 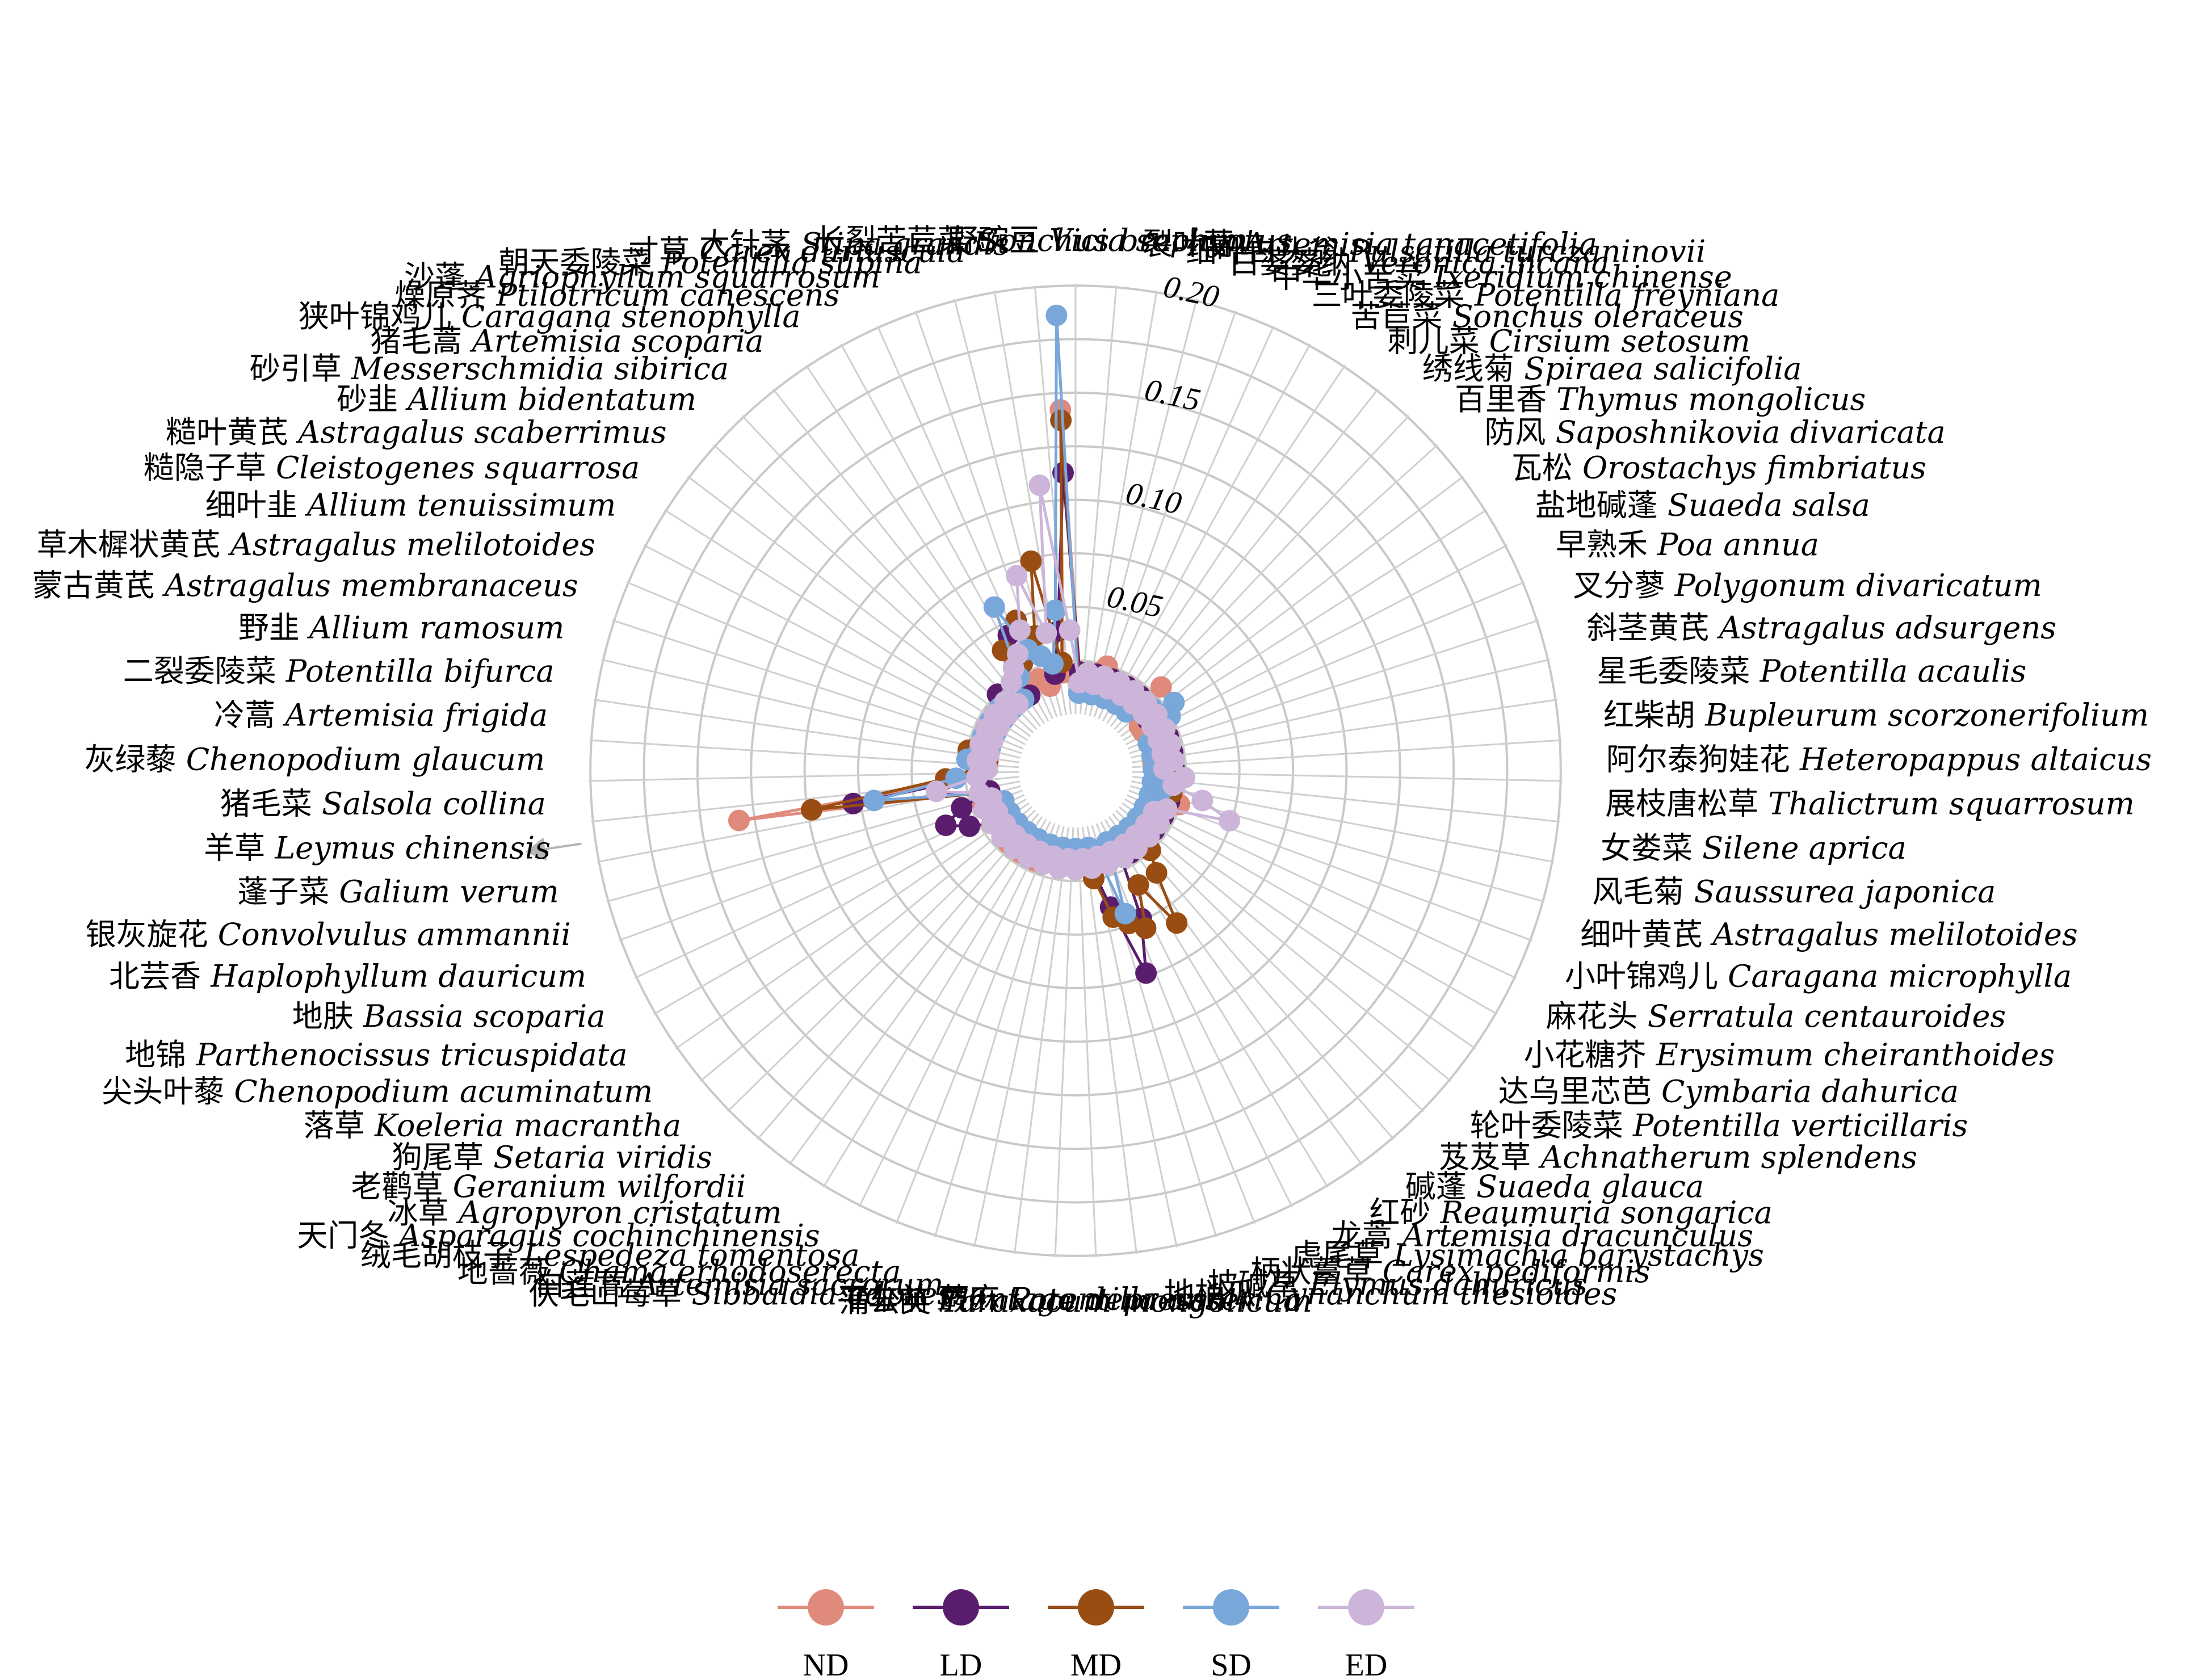 What do you see at coordinates (1193, 244) in the screenshot?
I see `species-cn: 裂叶蒿` at bounding box center [1193, 244].